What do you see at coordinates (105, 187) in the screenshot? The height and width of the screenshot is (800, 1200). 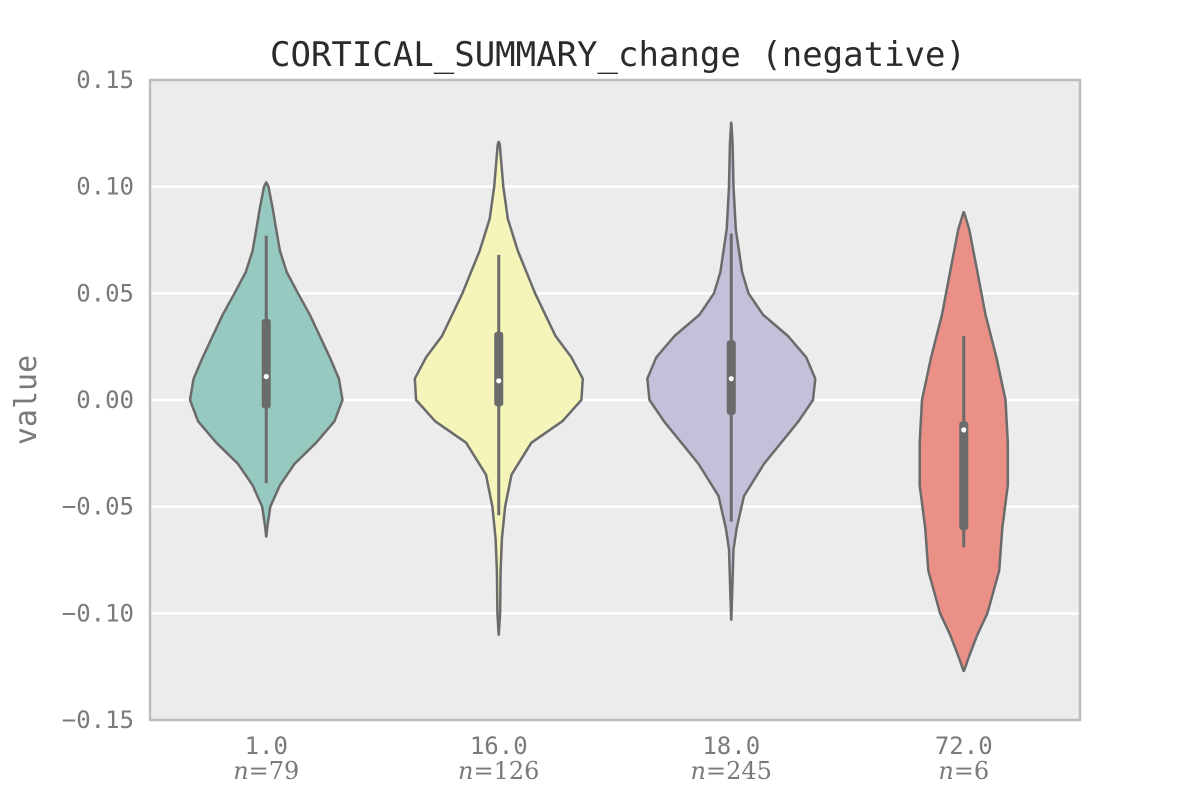 I see `y-tick-label: 0.10` at bounding box center [105, 187].